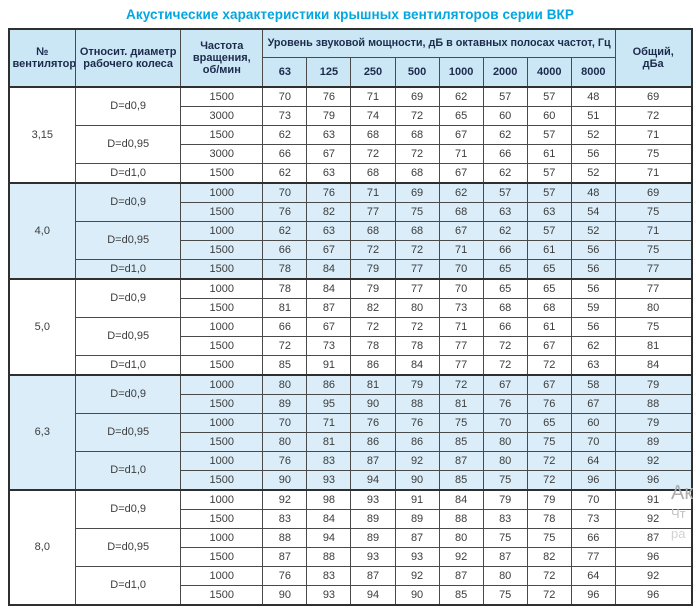 The height and width of the screenshot is (606, 700). I want to click on level-cell-1000hz: 87, so click(461, 461).